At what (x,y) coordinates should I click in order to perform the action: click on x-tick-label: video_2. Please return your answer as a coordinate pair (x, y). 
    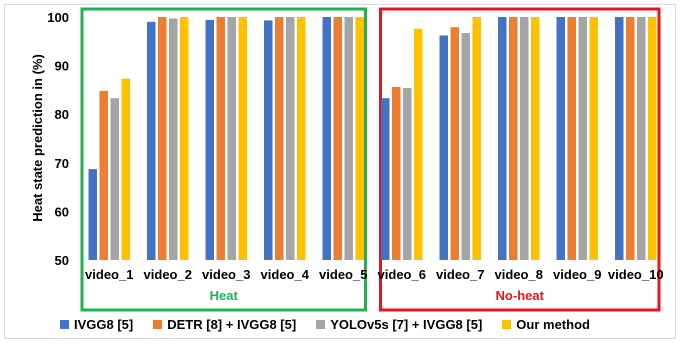
    Looking at the image, I should click on (168, 274).